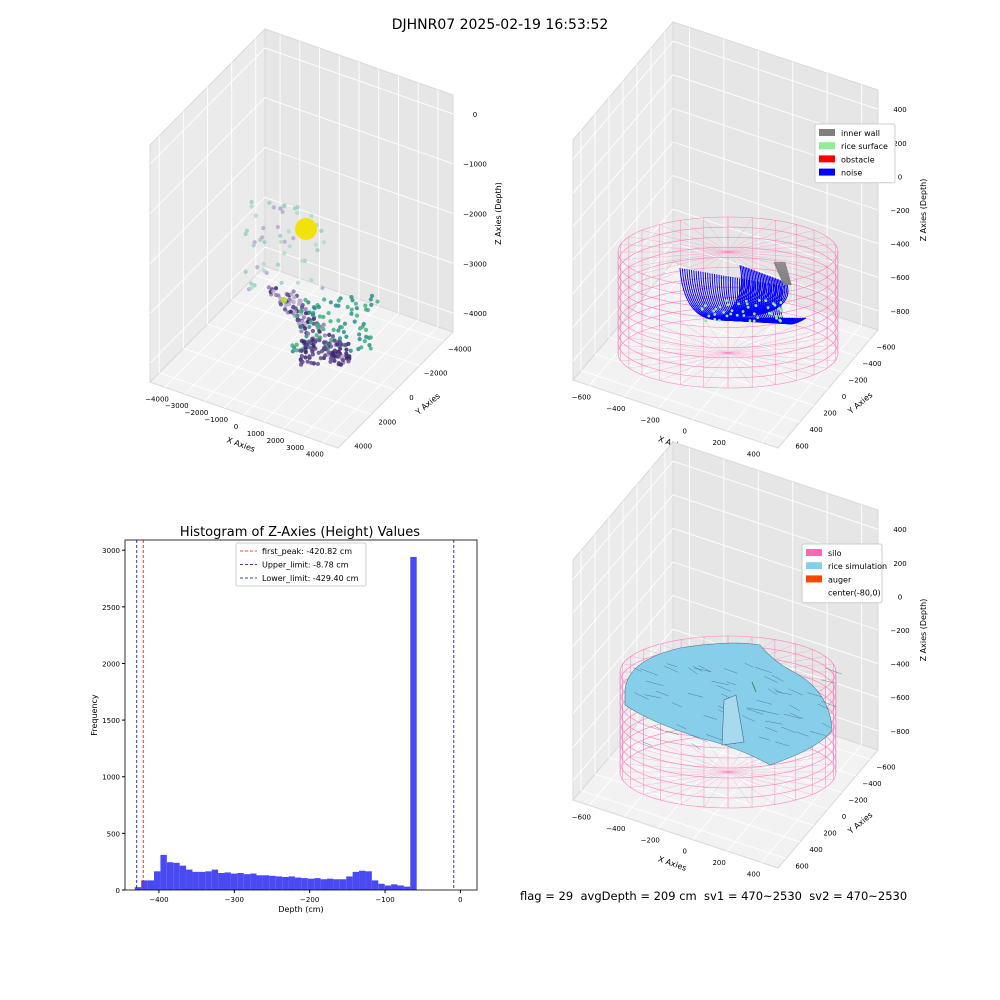 The height and width of the screenshot is (1000, 1000). Describe the element at coordinates (427, 404) in the screenshot. I see `raw-y-axis-label: Y Axies` at that location.